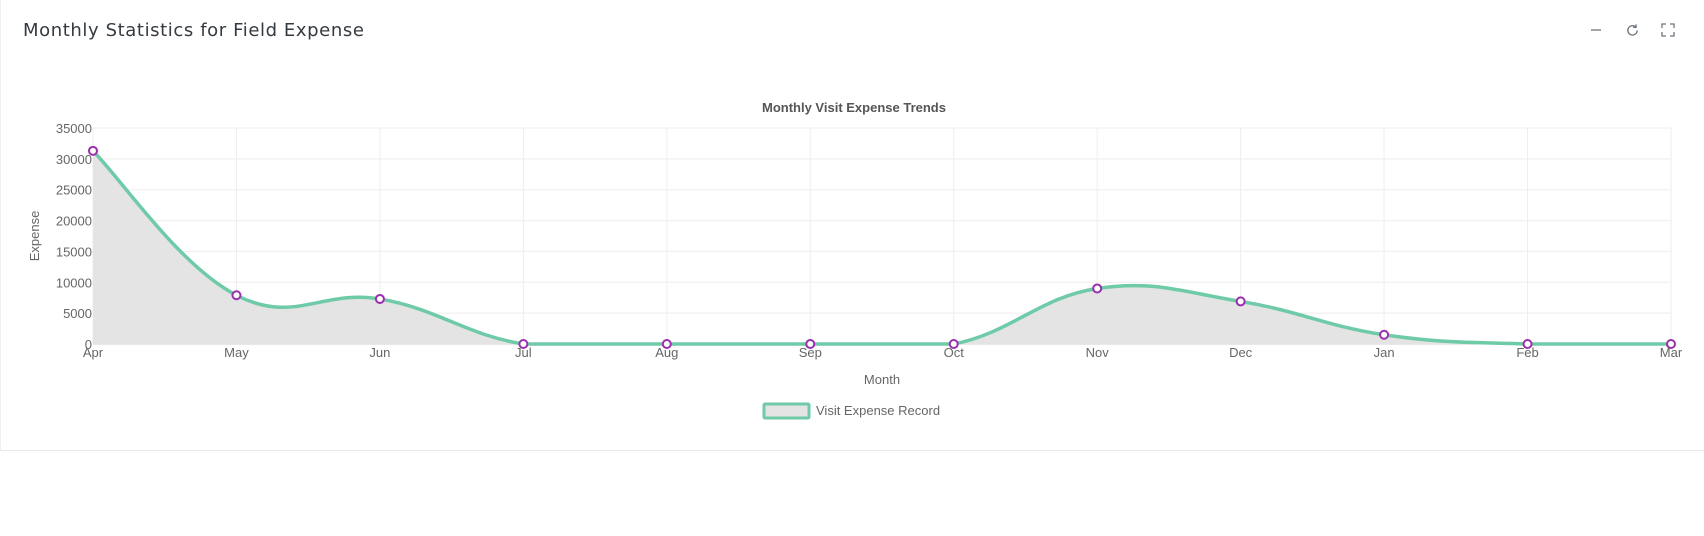 Image resolution: width=1704 pixels, height=536 pixels. I want to click on x-tick-label: Mar, so click(1671, 352).